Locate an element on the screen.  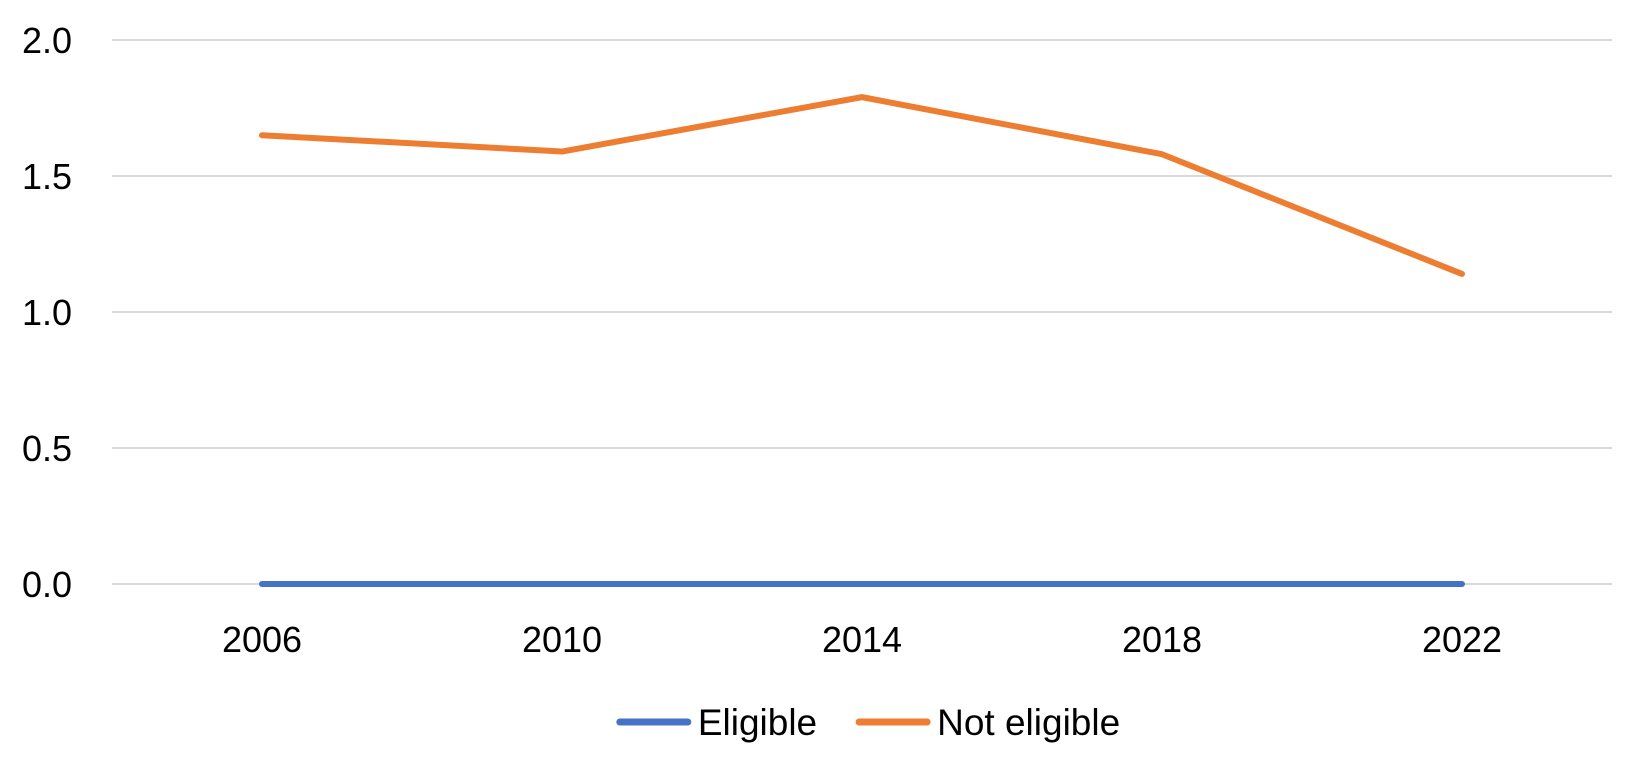
y-axis-tick-labels: 0.0 0.5 1.0 1.5 2.0 is located at coordinates (47, 312).